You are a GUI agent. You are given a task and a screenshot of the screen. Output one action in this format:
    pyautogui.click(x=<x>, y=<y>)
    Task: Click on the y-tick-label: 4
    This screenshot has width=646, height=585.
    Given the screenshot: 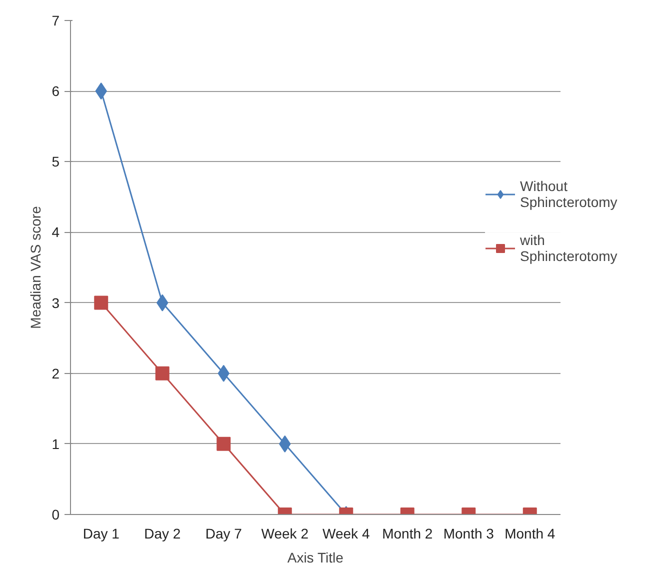 What is the action you would take?
    pyautogui.click(x=56, y=232)
    